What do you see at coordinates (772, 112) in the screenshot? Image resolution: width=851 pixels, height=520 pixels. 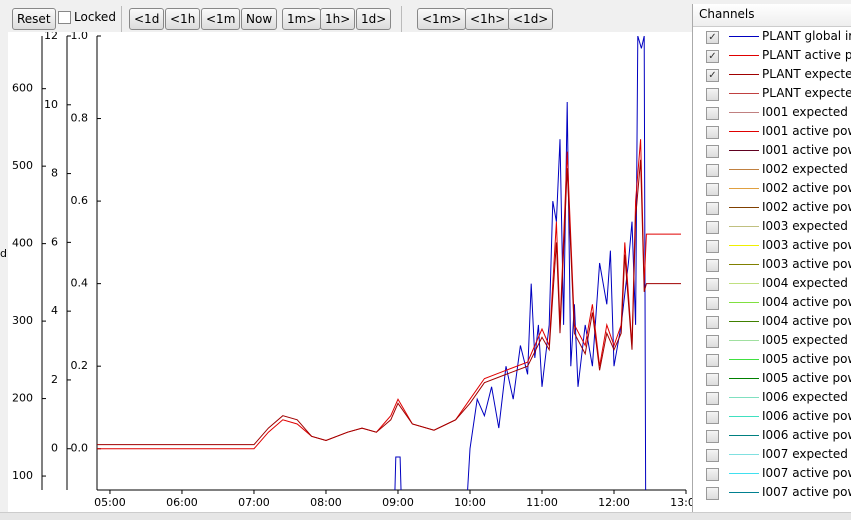 I see `channel-item: I001 expected pov` at bounding box center [772, 112].